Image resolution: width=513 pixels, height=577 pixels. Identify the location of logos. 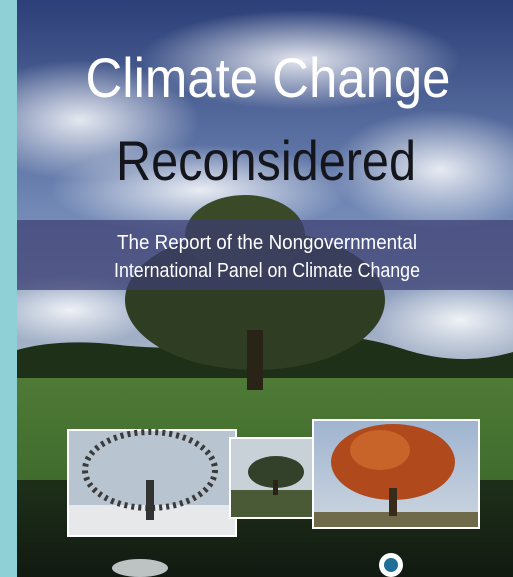
(257, 565).